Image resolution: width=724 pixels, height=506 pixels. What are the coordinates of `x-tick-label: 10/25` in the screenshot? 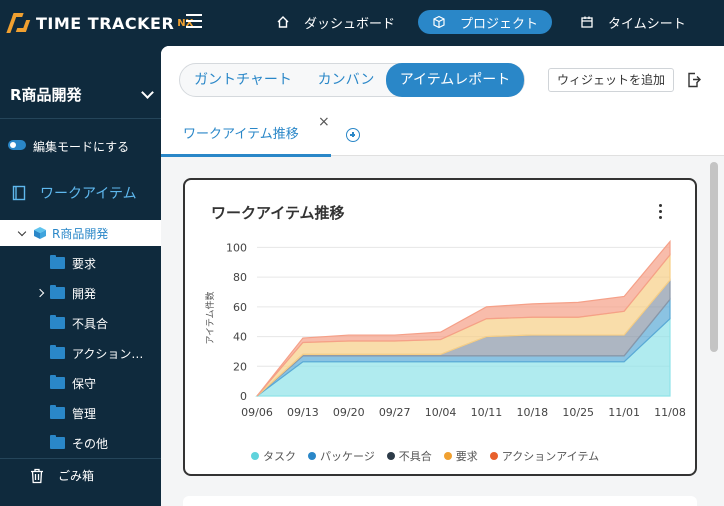 It's located at (578, 412).